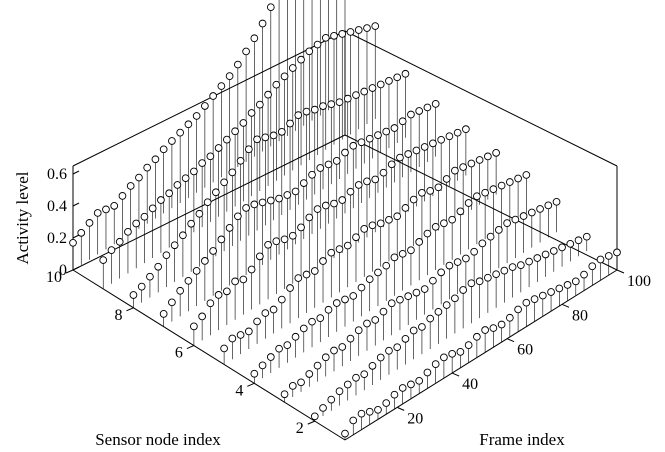 This screenshot has width=665, height=452. What do you see at coordinates (248, 149) in the screenshot?
I see `marker-node8-frame43` at bounding box center [248, 149].